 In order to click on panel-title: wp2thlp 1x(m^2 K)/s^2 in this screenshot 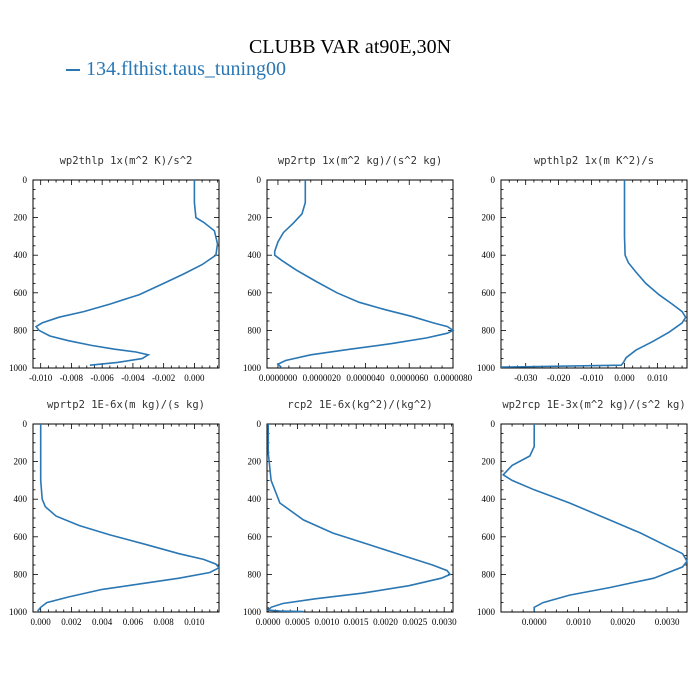, I will do `click(126, 161)`.